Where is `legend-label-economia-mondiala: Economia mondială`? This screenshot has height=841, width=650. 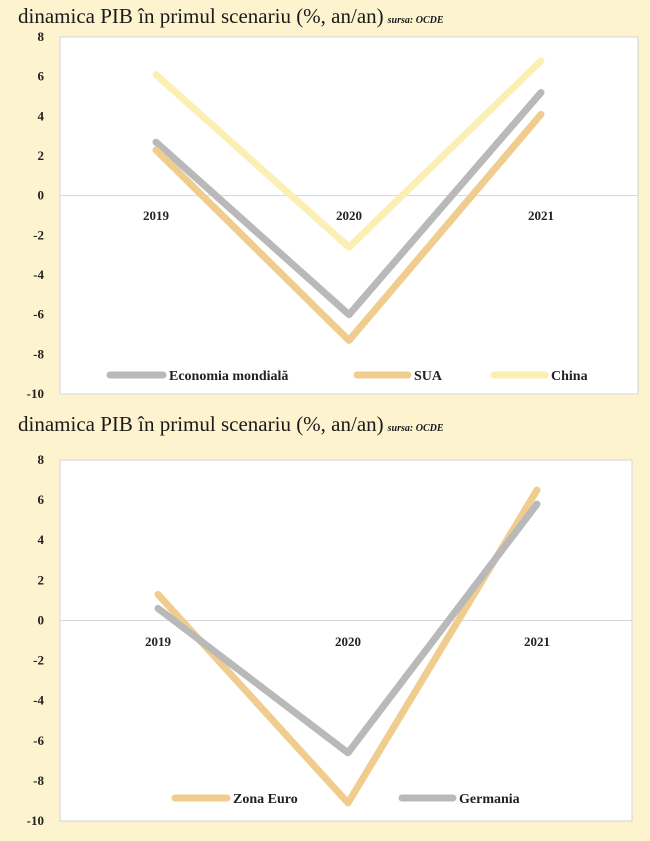
legend-label-economia-mondiala: Economia mondială is located at coordinates (228, 376).